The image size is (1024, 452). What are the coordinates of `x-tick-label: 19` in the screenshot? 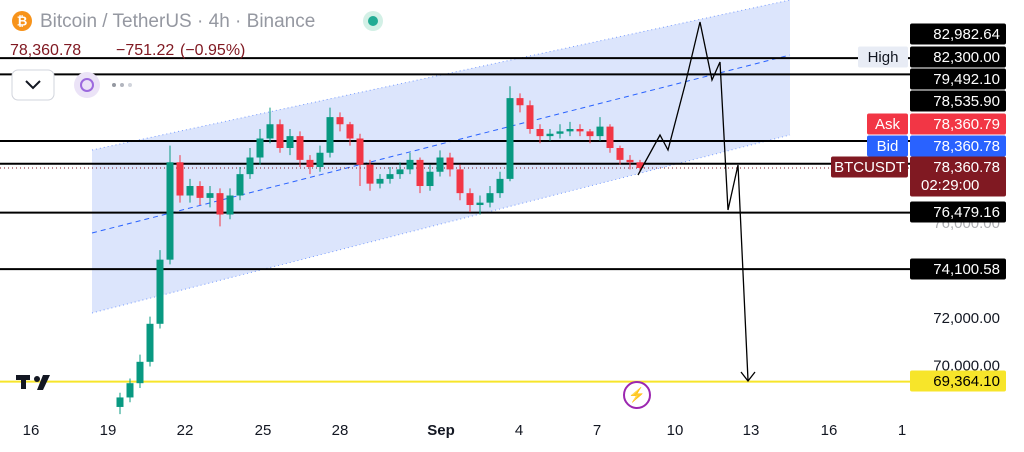 It's located at (108, 430).